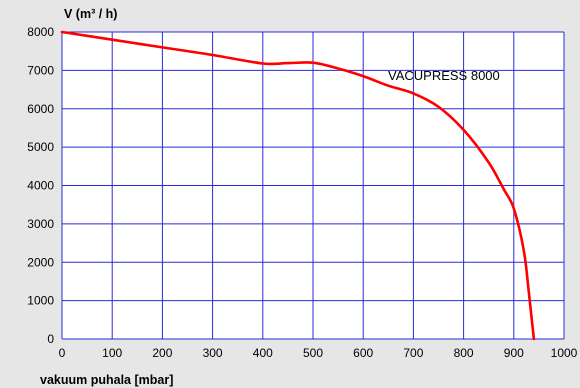 The height and width of the screenshot is (388, 580). Describe the element at coordinates (313, 353) in the screenshot. I see `x-tick-label-5: 500` at that location.